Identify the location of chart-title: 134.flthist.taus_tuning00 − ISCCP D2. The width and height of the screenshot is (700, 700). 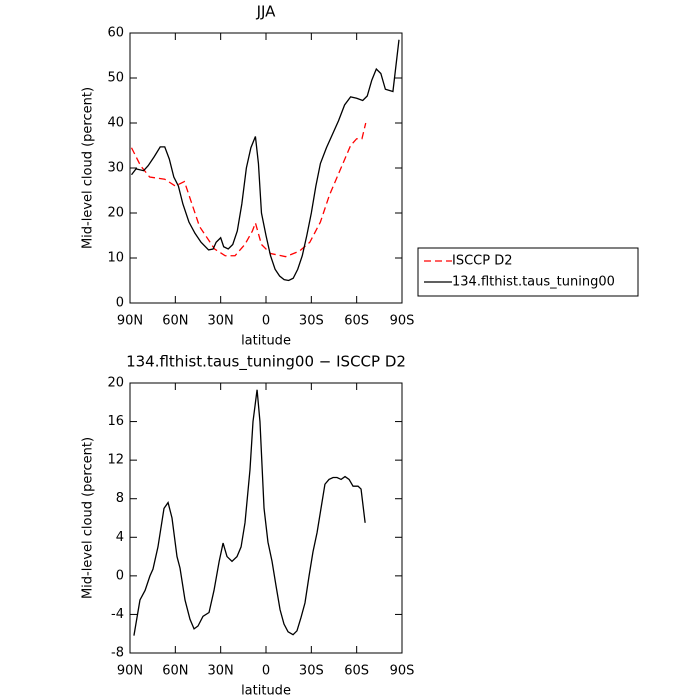
(266, 362).